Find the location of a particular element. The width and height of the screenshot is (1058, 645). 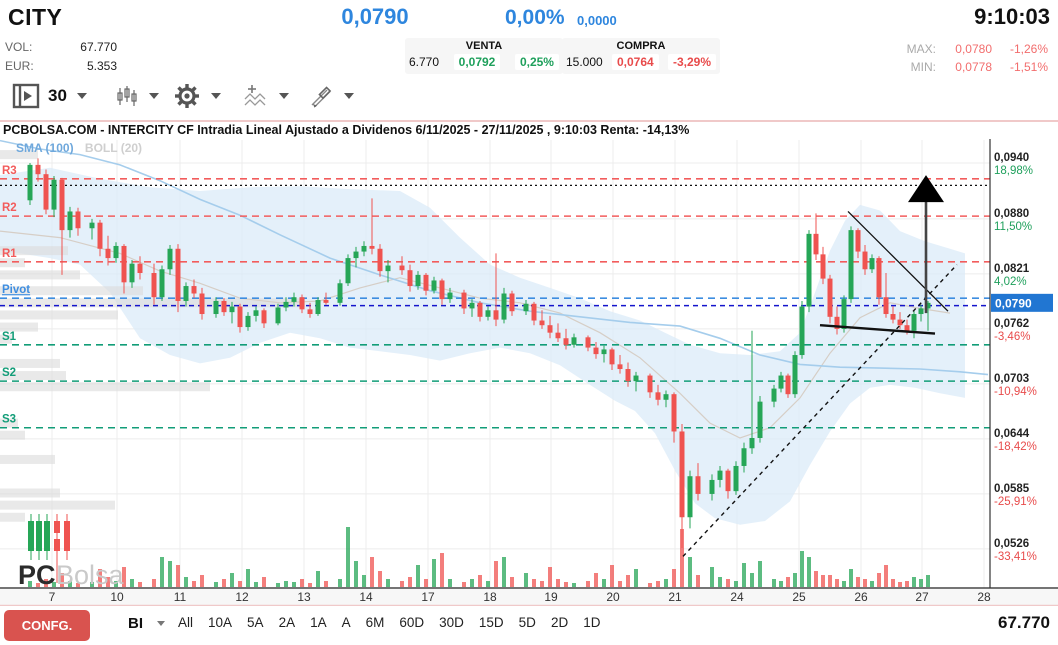

range-button-6m: 6M is located at coordinates (375, 622).